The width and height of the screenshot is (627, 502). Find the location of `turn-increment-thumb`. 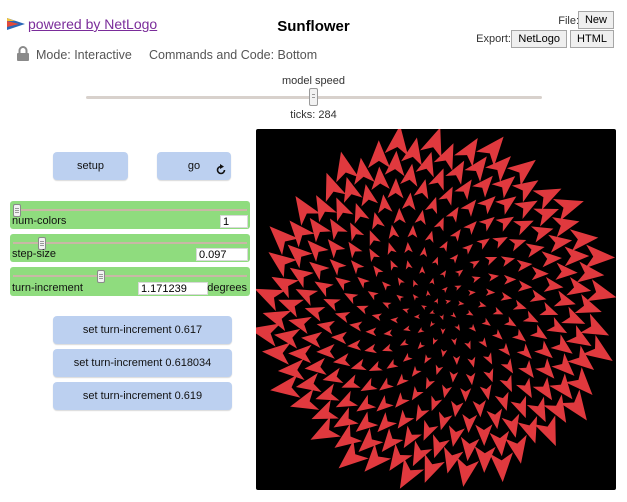

turn-increment-thumb is located at coordinates (100, 276).